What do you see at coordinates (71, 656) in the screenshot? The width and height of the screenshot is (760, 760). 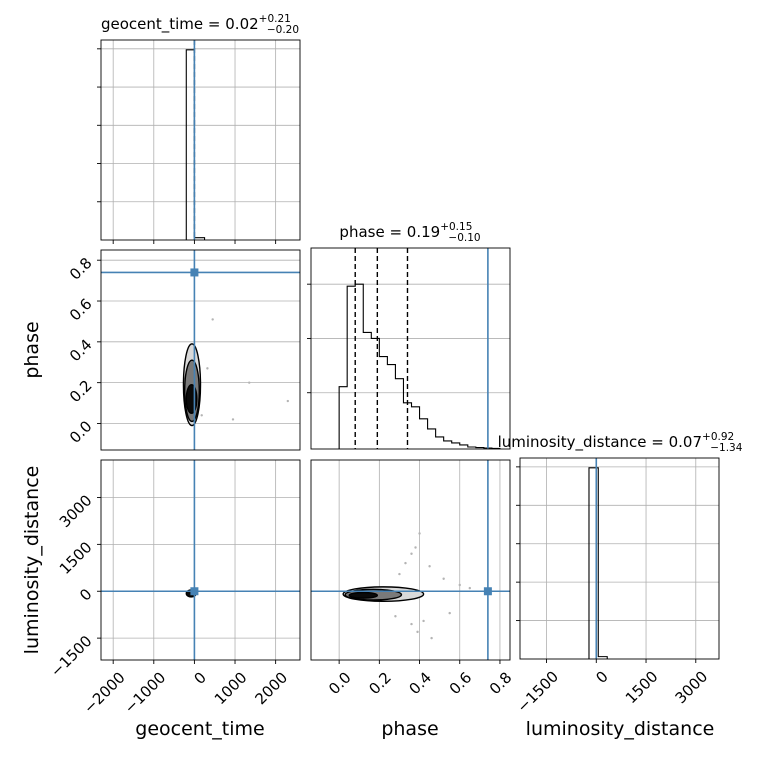 I see `y-tick-label: −1500` at bounding box center [71, 656].